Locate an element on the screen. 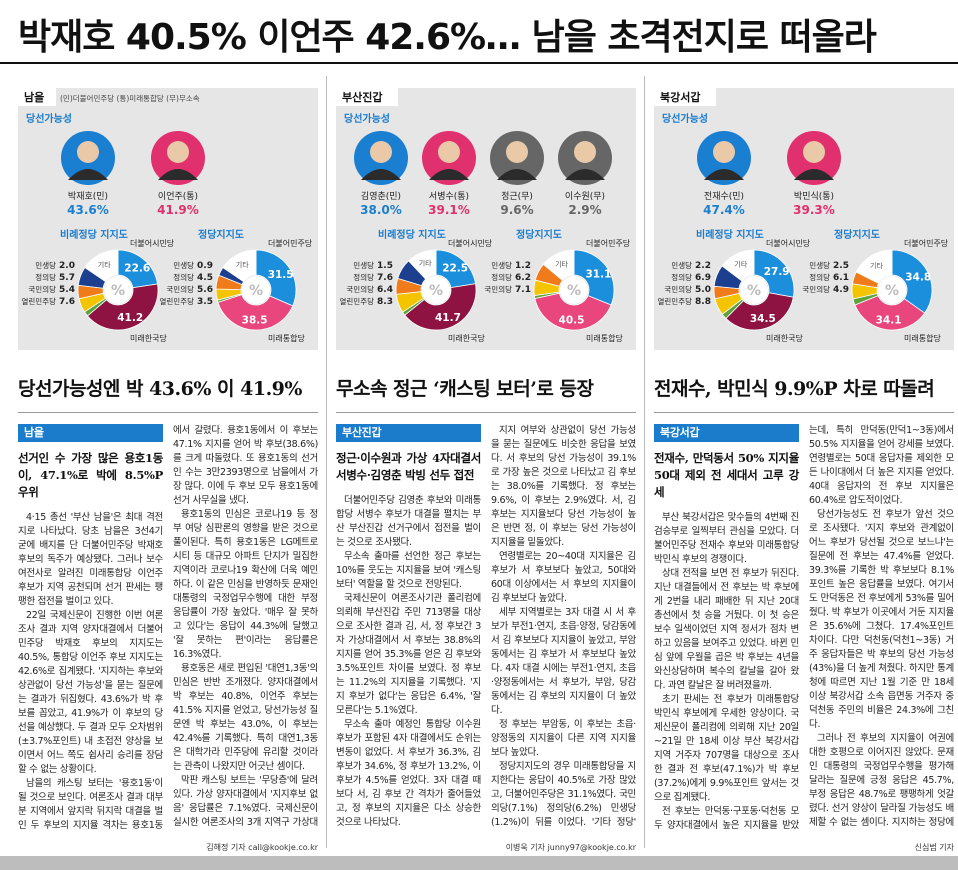  segment-value: 1.5 is located at coordinates (385, 266).